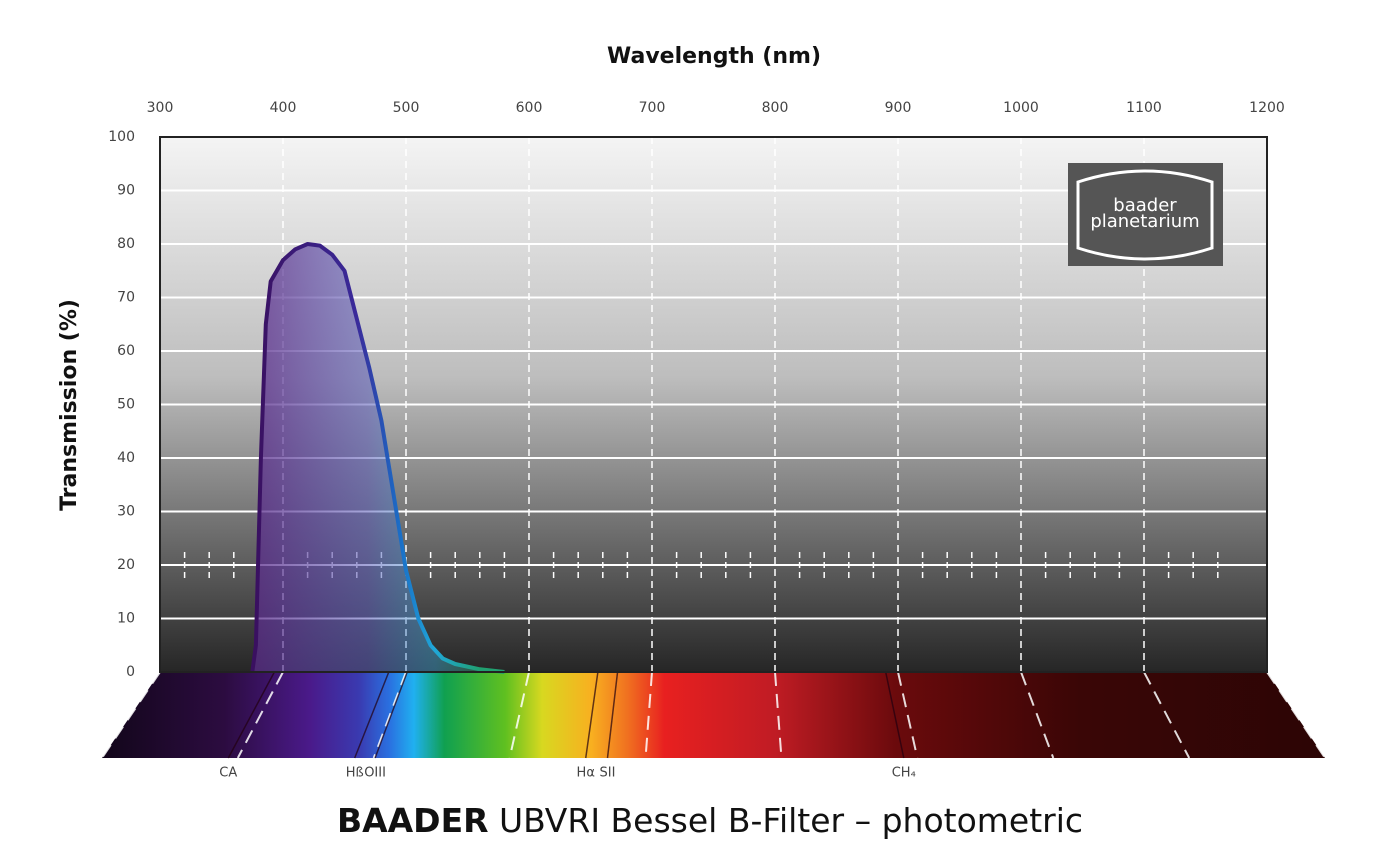  I want to click on y-tick-label: 80, so click(126, 244).